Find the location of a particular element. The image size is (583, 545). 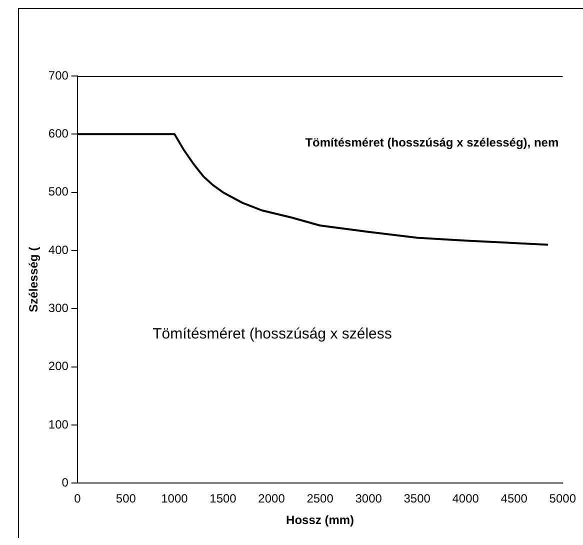

y-tick-label: 300 is located at coordinates (58, 308).